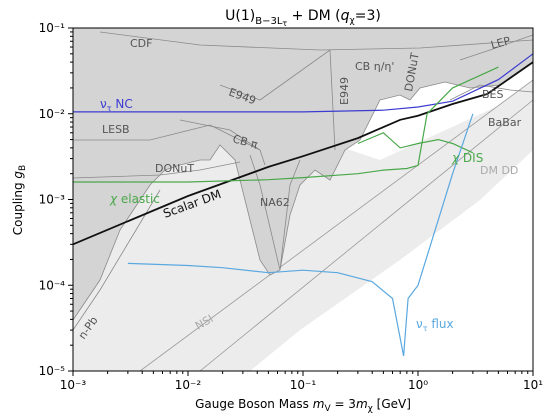  What do you see at coordinates (275, 212) in the screenshot?
I see `boundary-na62` at bounding box center [275, 212].